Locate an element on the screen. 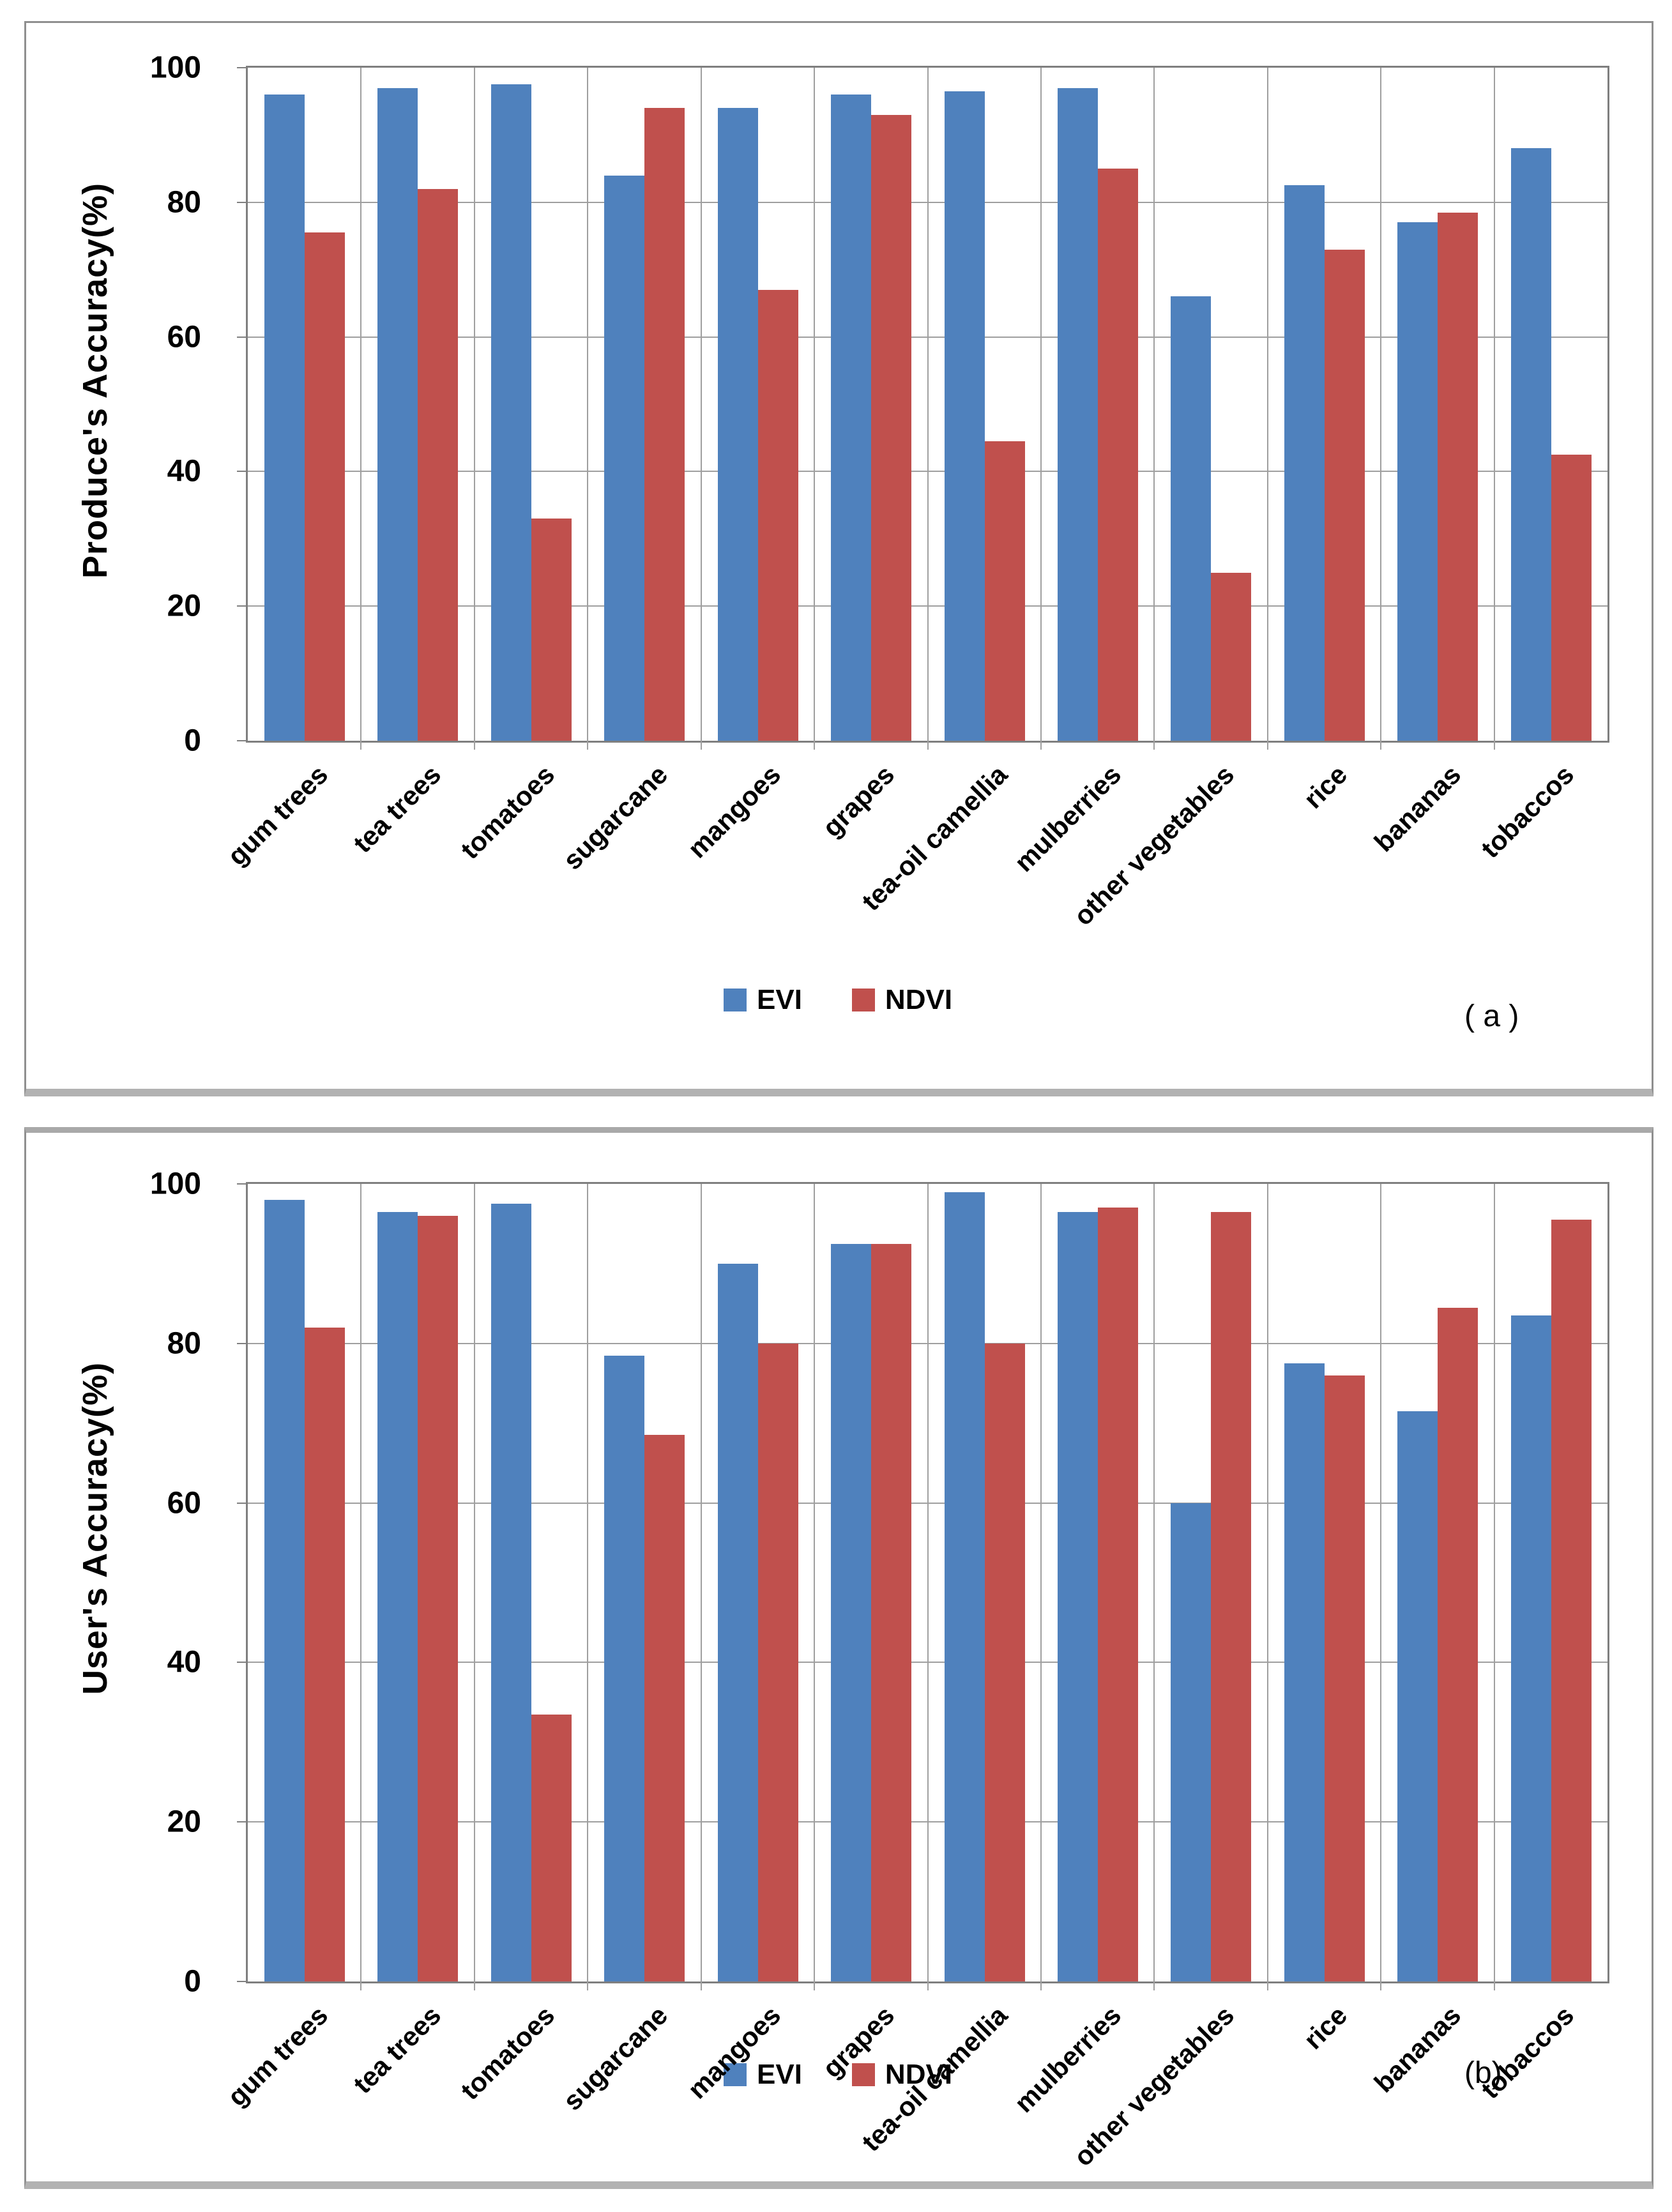 The image size is (1672, 2212). bar-evi-mangoes is located at coordinates (737, 425).